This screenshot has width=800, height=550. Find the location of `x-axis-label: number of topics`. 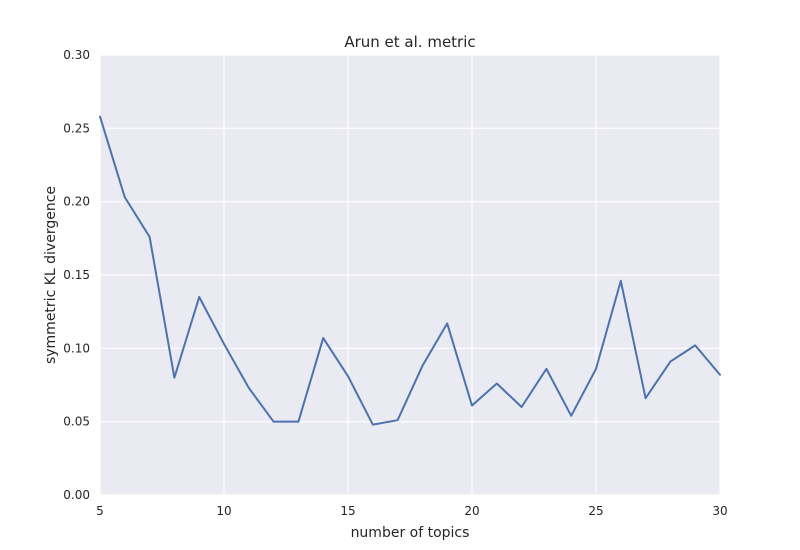

x-axis-label: number of topics is located at coordinates (410, 533).